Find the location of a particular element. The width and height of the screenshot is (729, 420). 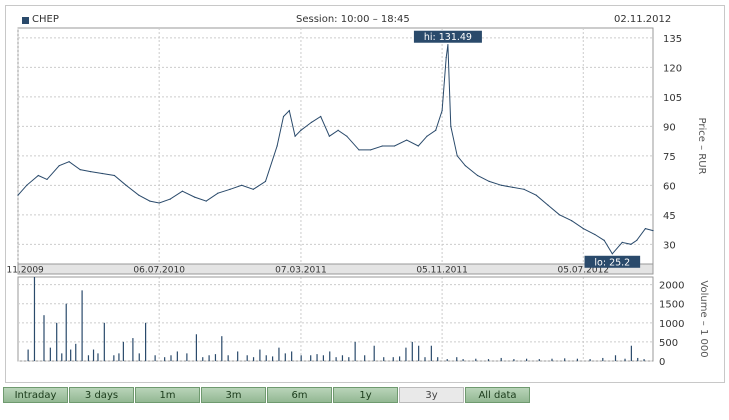

price-tick-label: 30 is located at coordinates (669, 245).